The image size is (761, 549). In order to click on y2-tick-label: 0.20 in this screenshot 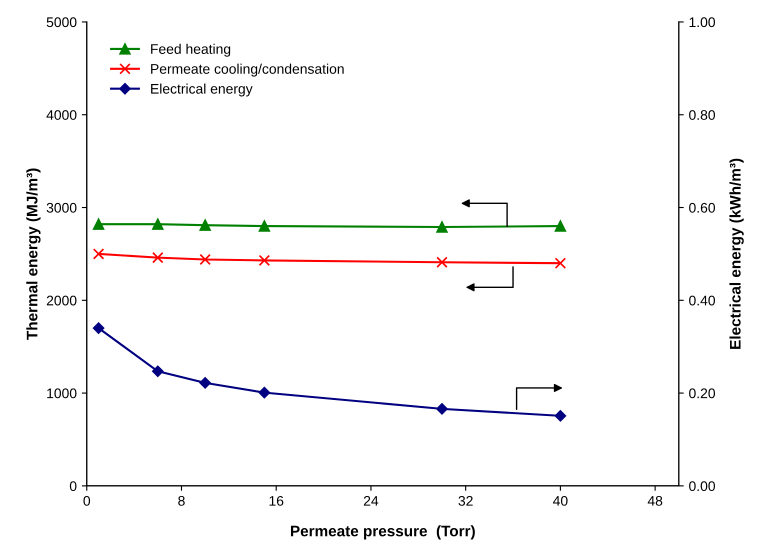, I will do `click(702, 393)`.